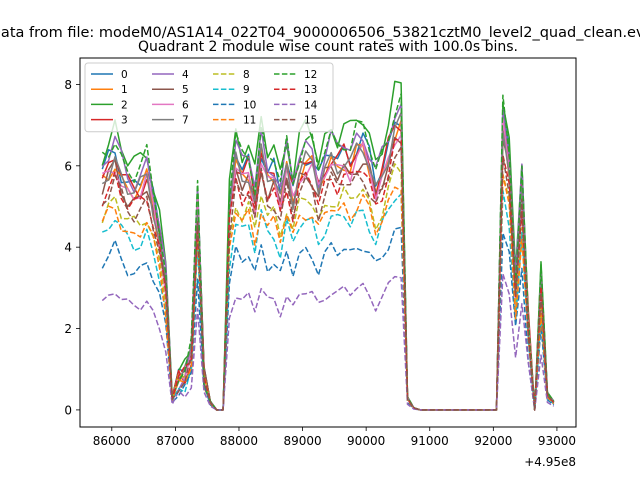  I want to click on legend-label-10: 10, so click(249, 105).